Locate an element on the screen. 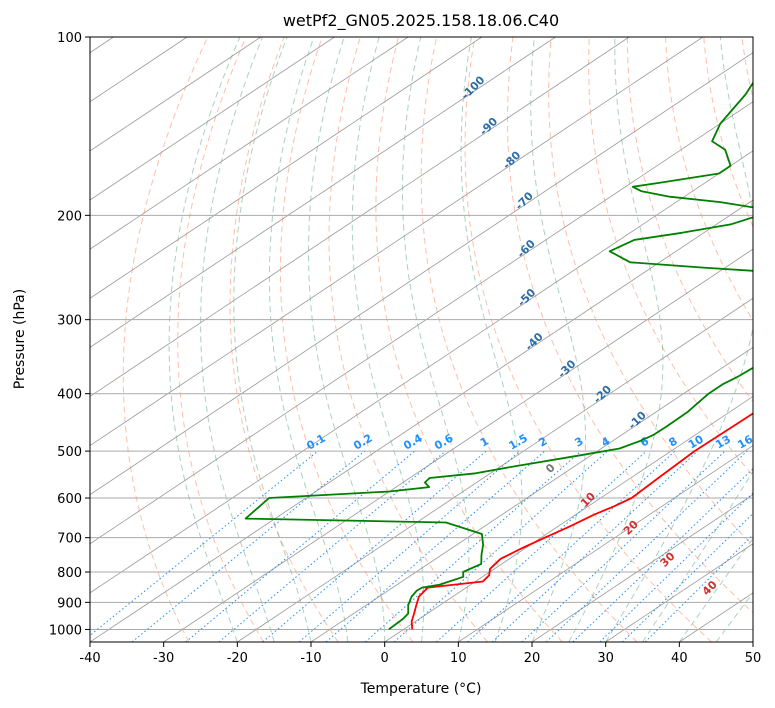  dry-adiabat-label: -10 is located at coordinates (637, 419).